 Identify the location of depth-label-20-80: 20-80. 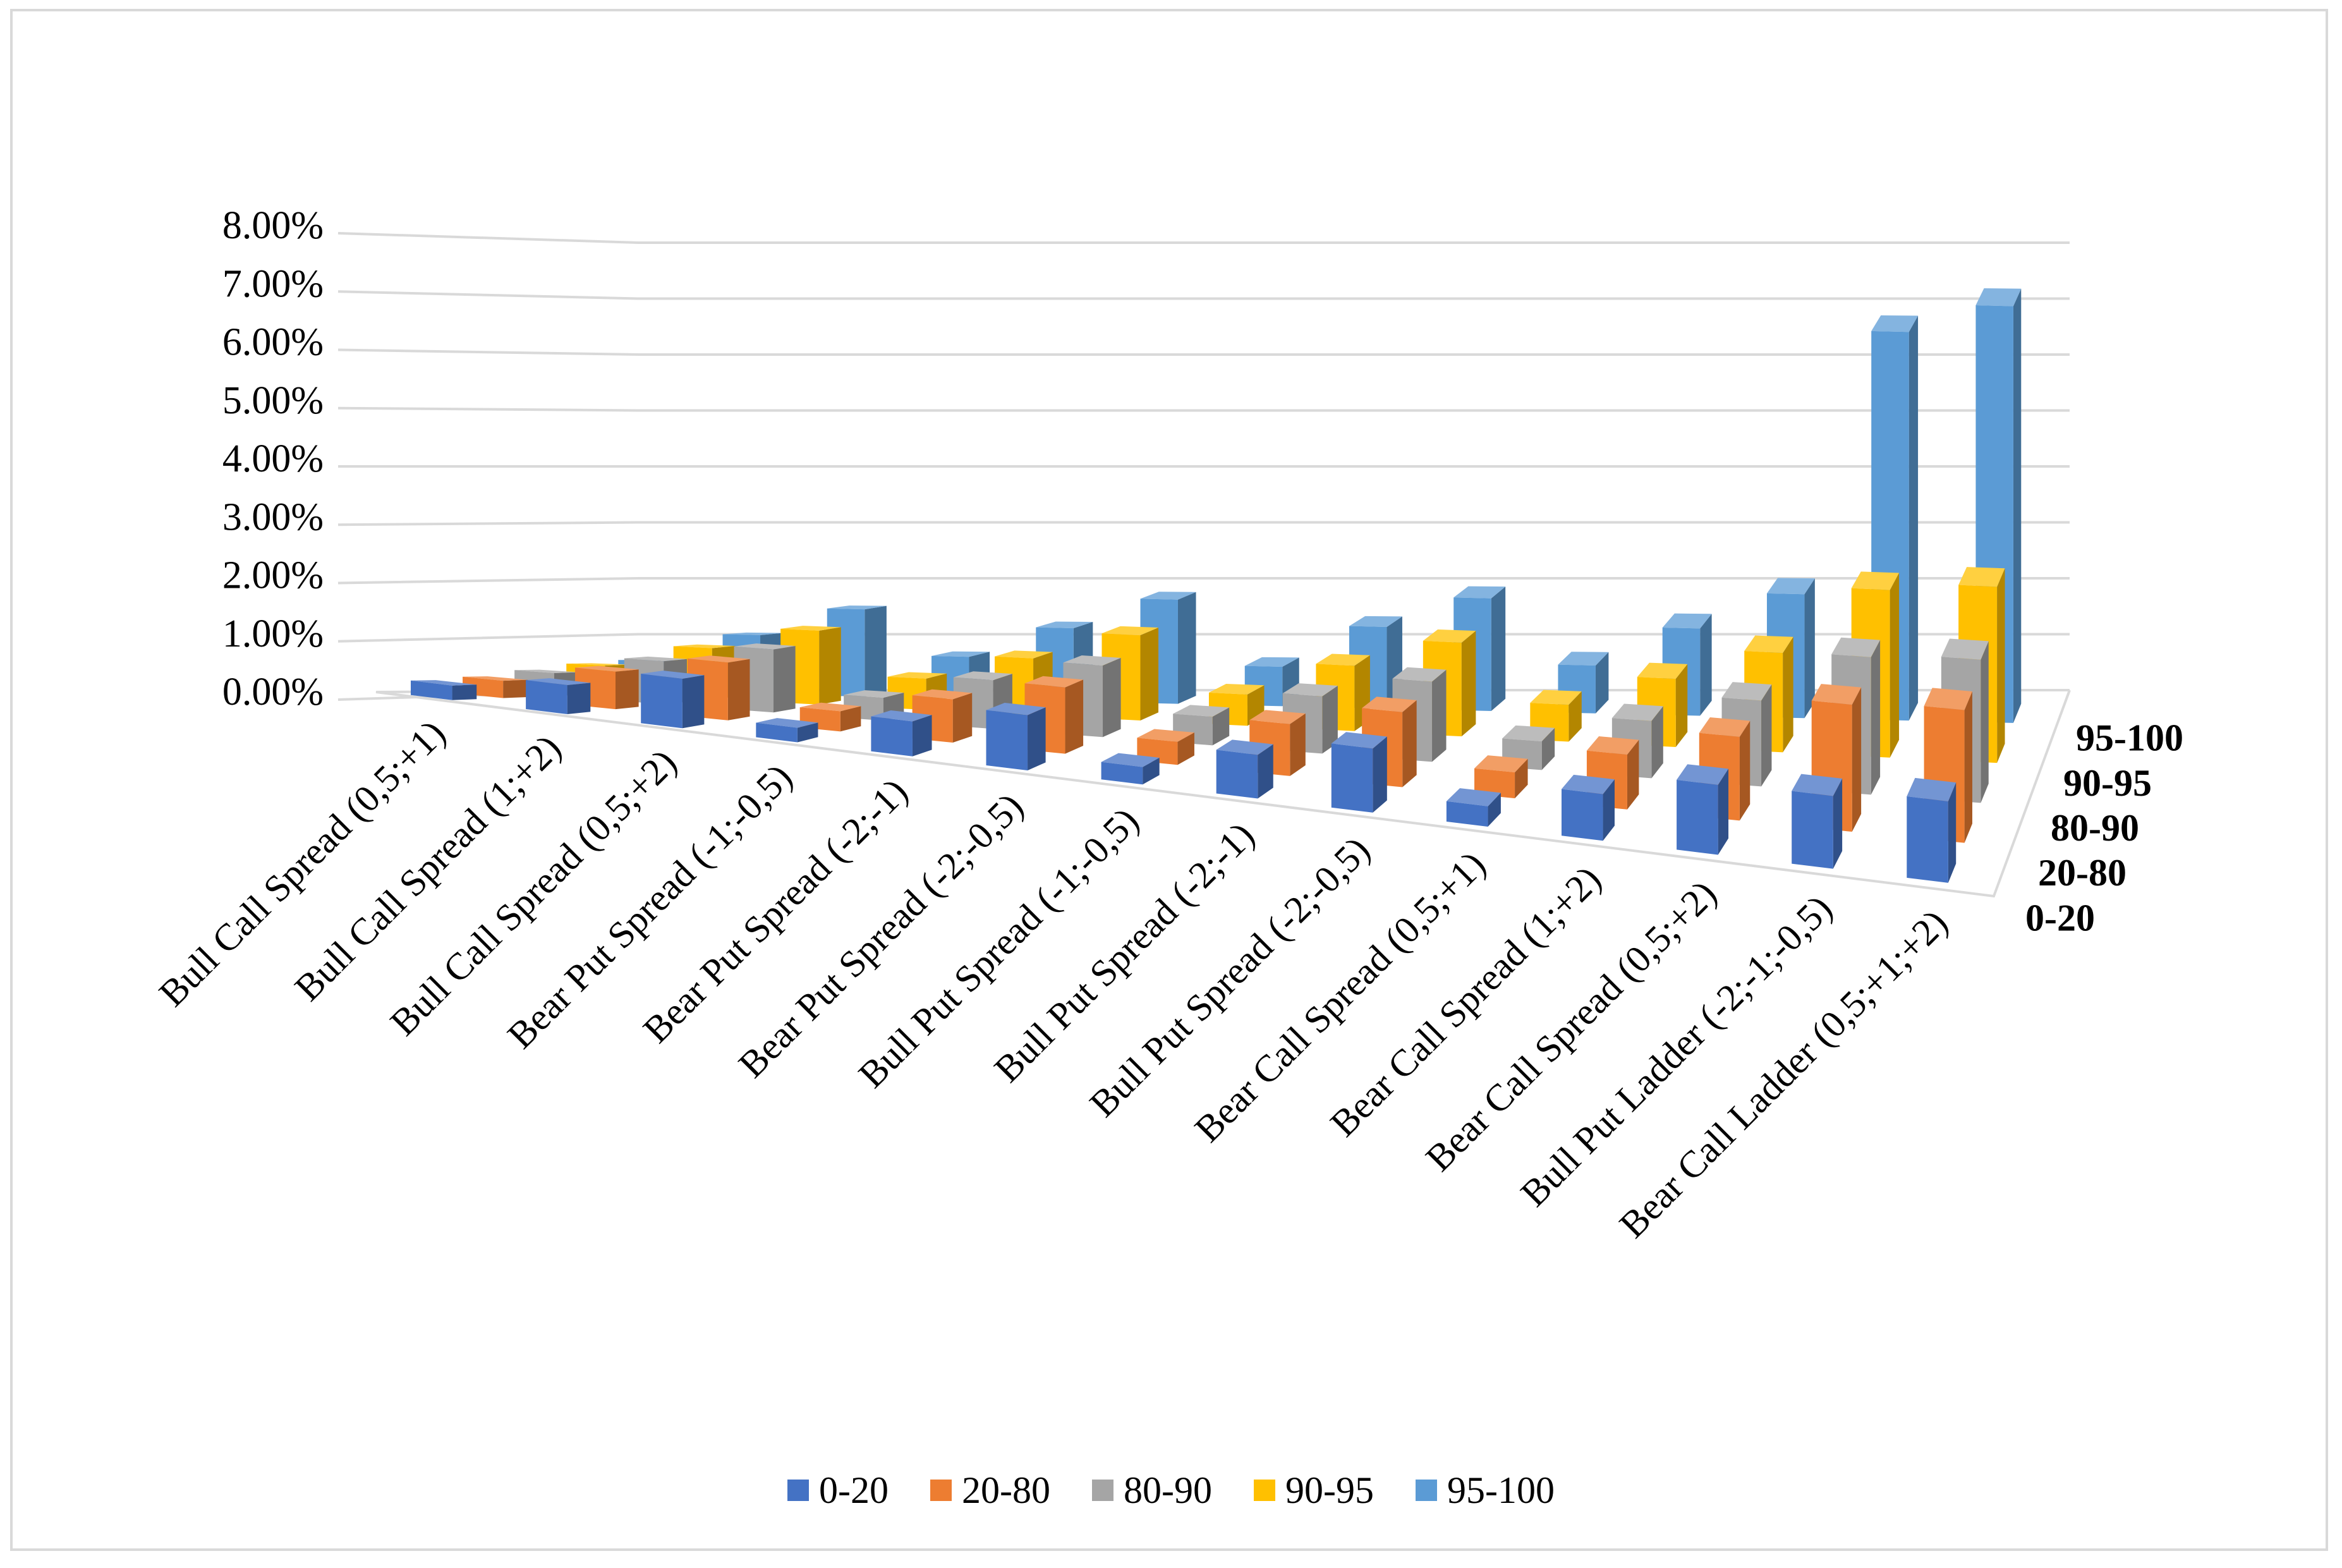
(2082, 873).